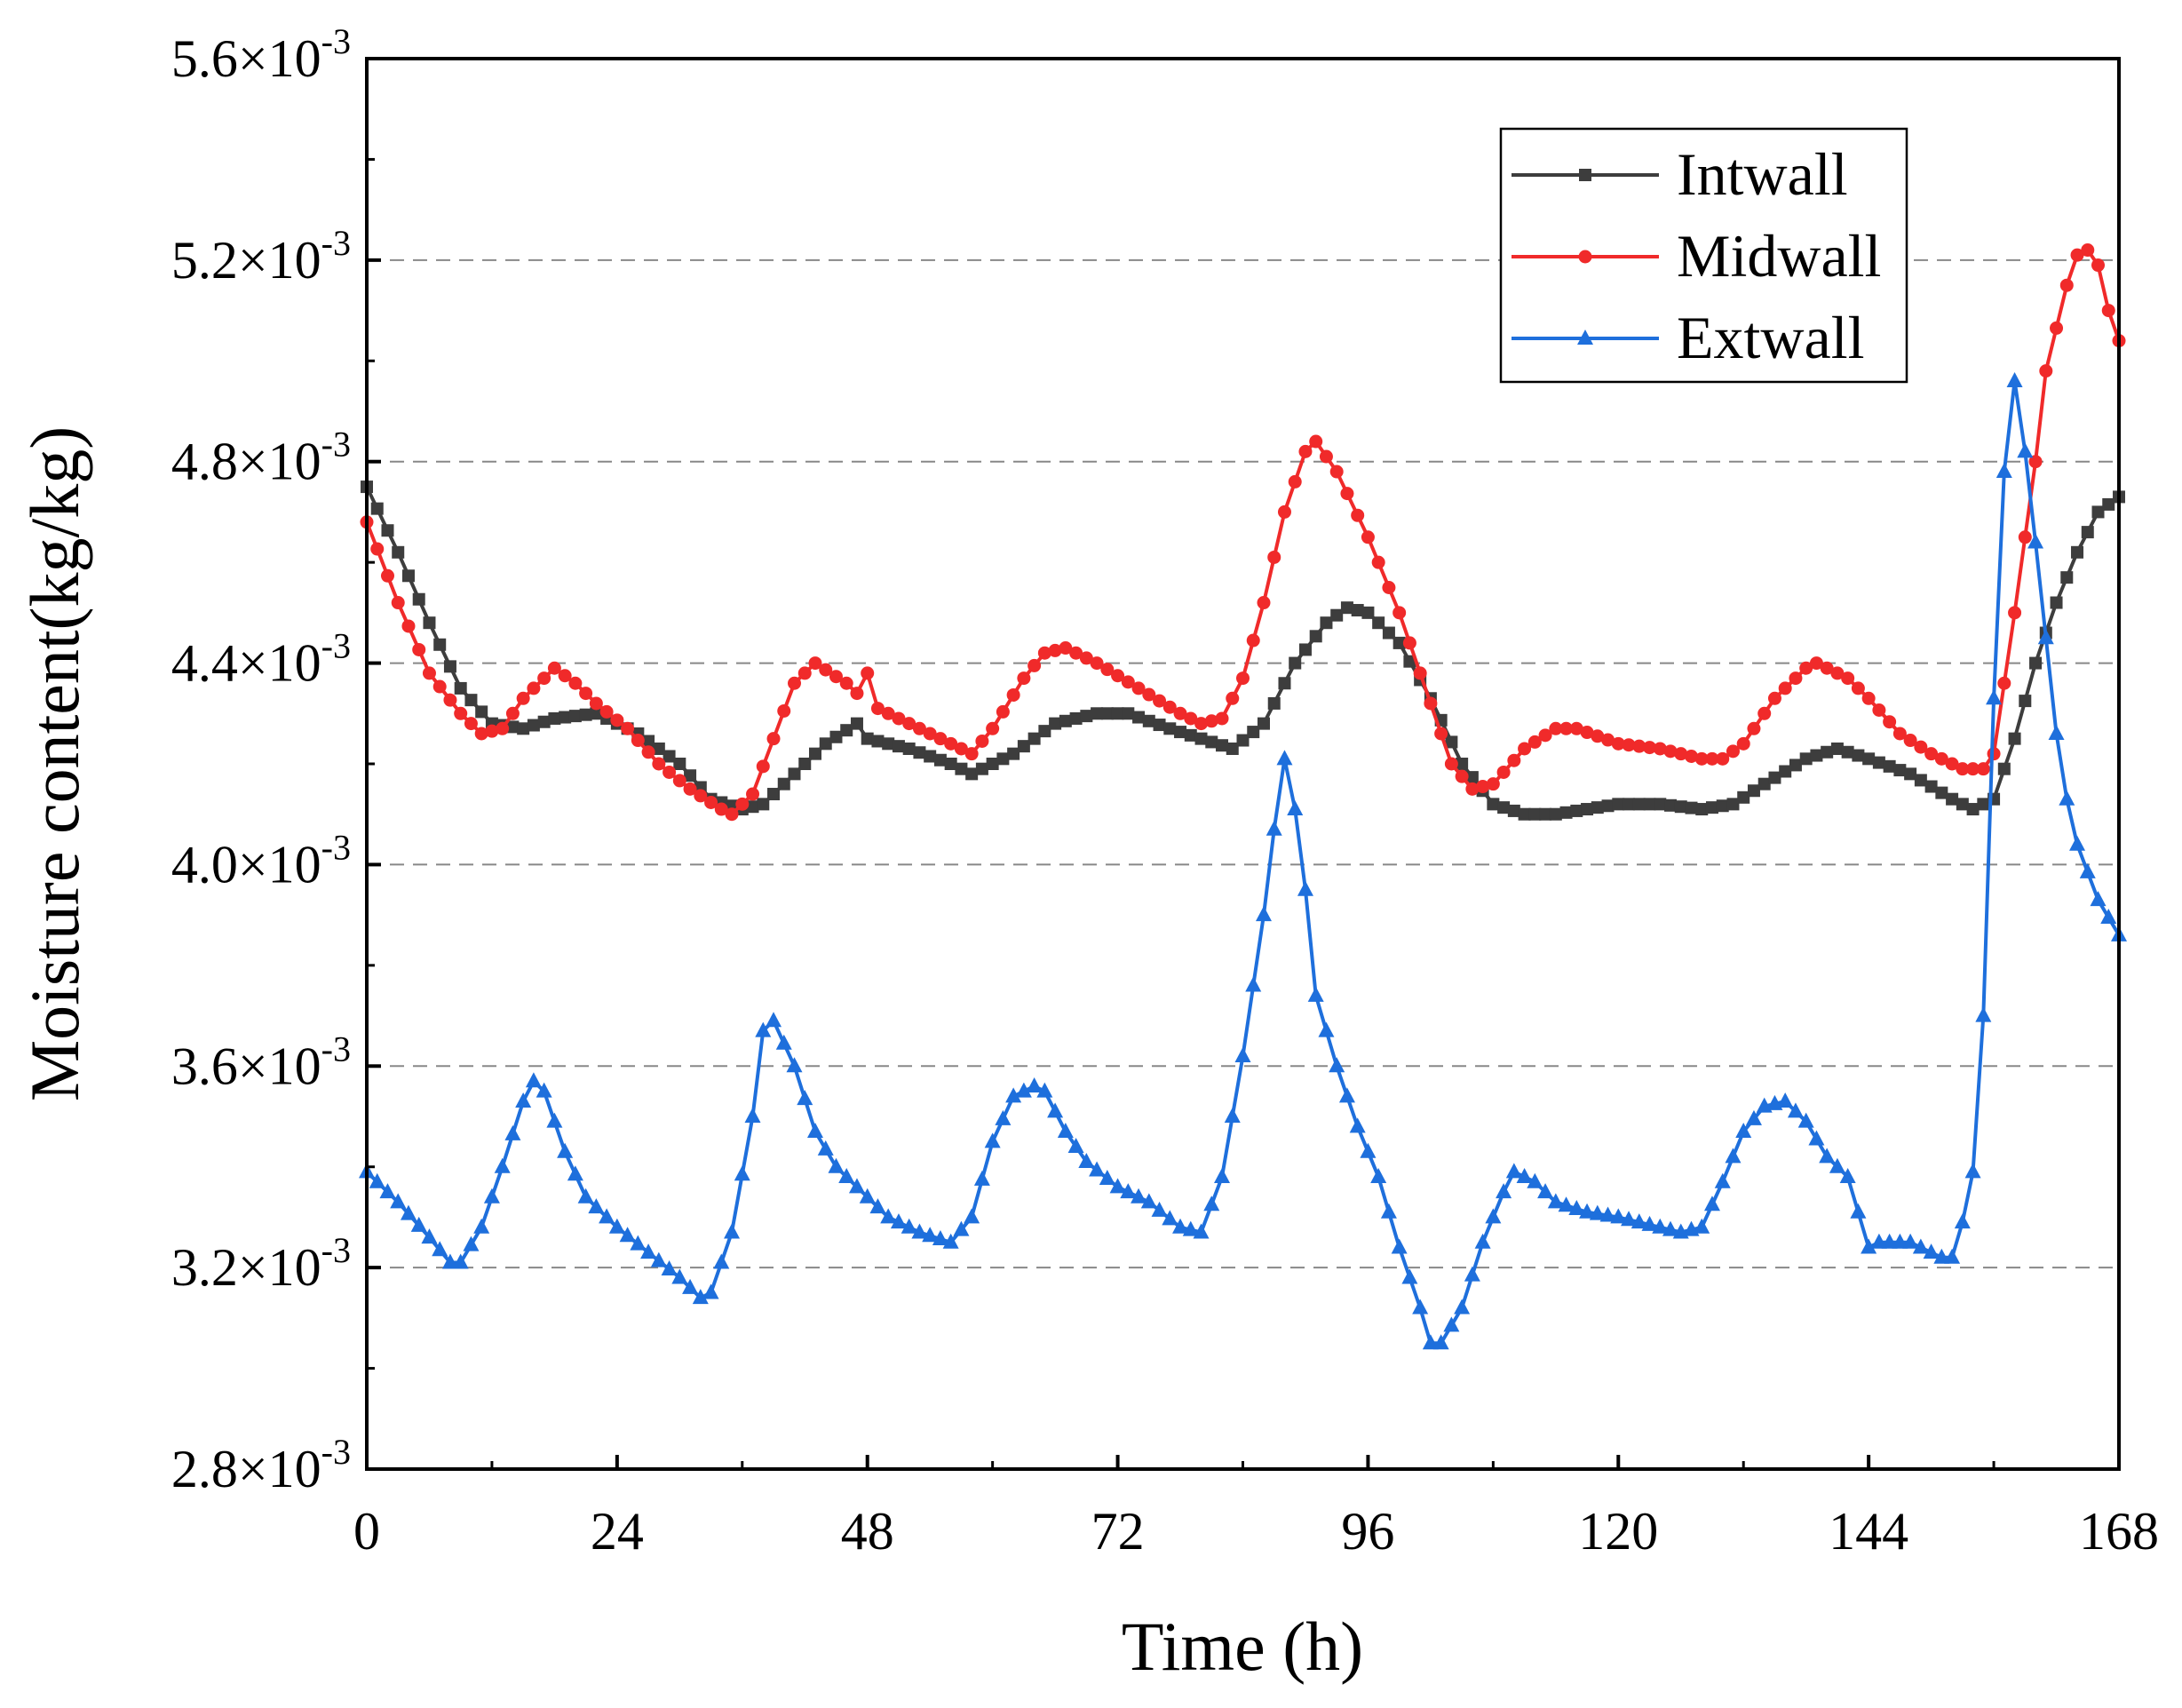  What do you see at coordinates (1585, 257) in the screenshot?
I see `legend-marker` at bounding box center [1585, 257].